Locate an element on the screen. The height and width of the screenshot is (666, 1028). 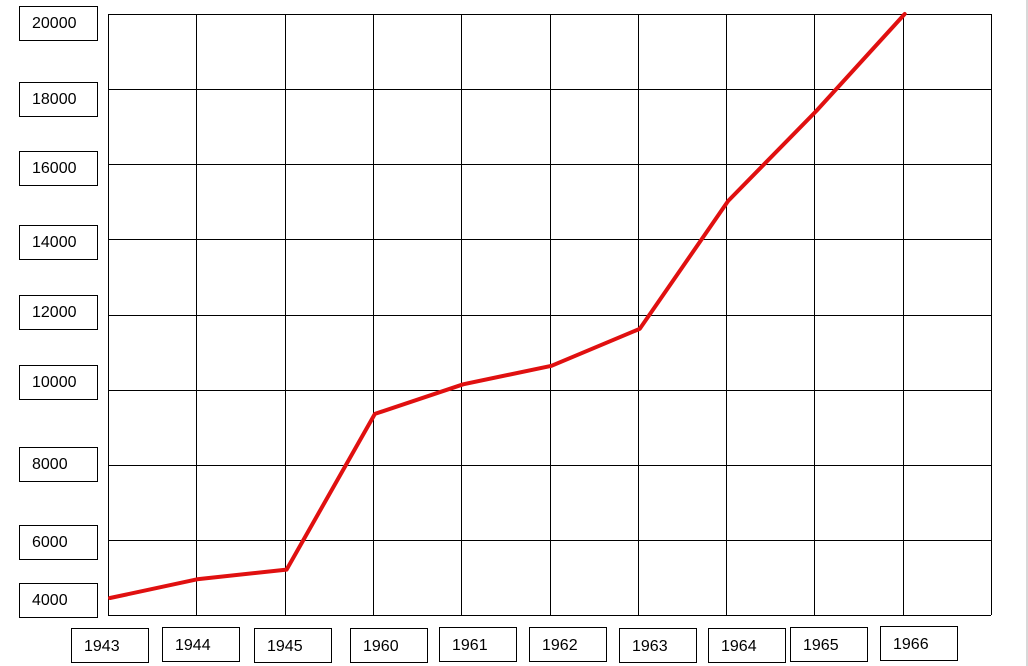
y-tick-label: 8000 is located at coordinates (58, 464).